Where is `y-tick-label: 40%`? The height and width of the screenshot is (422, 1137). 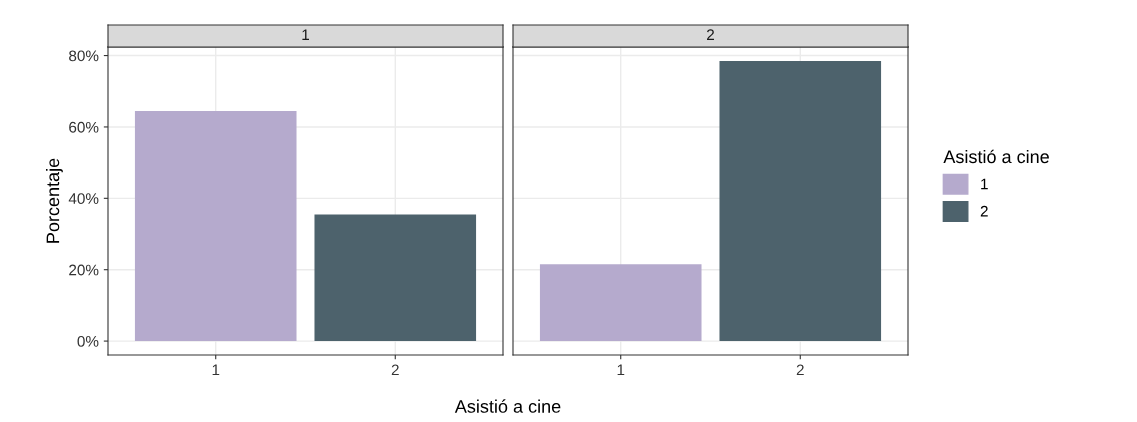 y-tick-label: 40% is located at coordinates (83, 199).